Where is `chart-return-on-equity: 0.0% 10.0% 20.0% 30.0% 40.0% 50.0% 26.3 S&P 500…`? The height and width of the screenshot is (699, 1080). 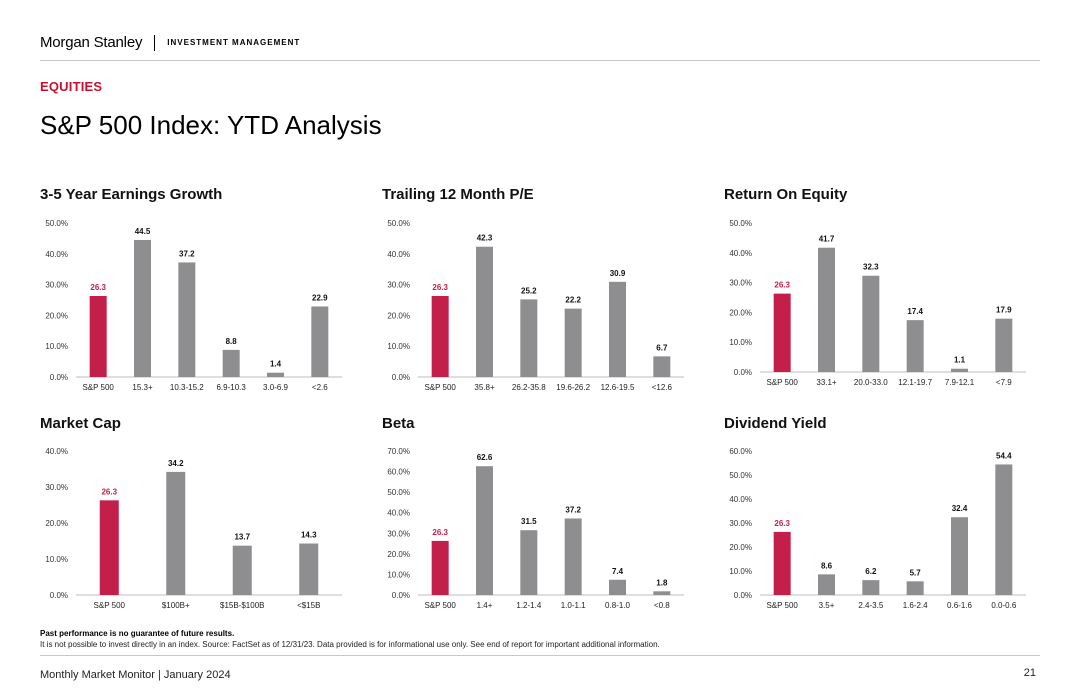 chart-return-on-equity: 0.0% 10.0% 20.0% 30.0% 40.0% 50.0% 26.3 S&P 500… is located at coordinates (877, 303).